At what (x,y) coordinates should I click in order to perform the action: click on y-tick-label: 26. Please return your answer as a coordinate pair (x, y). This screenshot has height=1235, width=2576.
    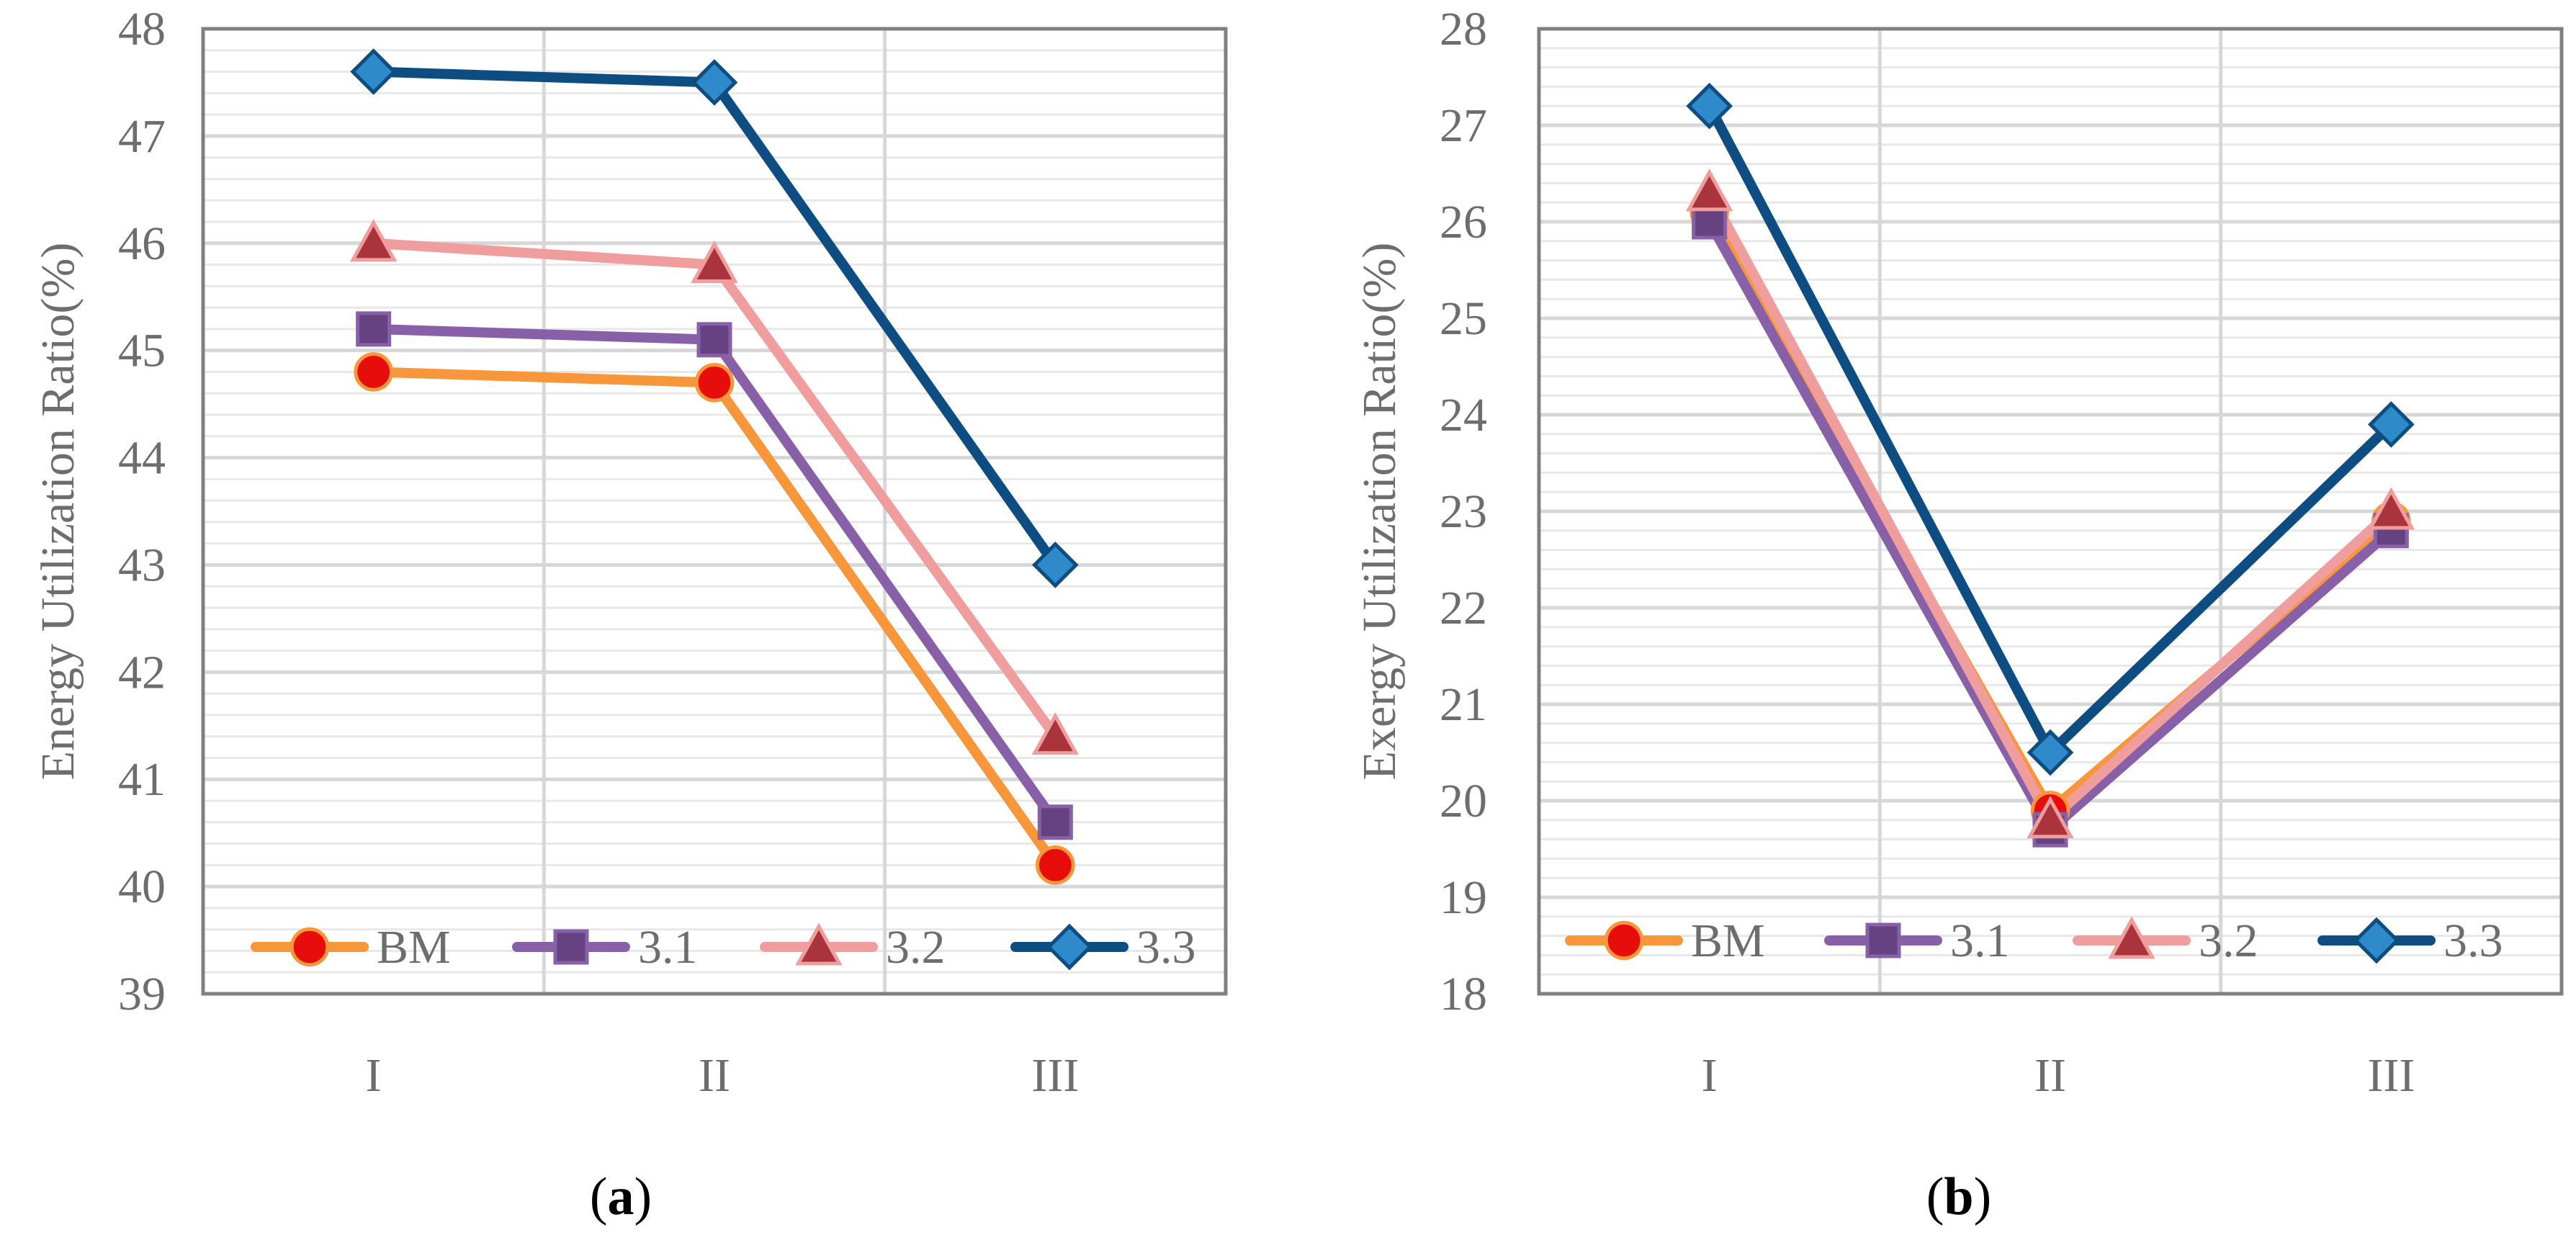
    Looking at the image, I should click on (1463, 222).